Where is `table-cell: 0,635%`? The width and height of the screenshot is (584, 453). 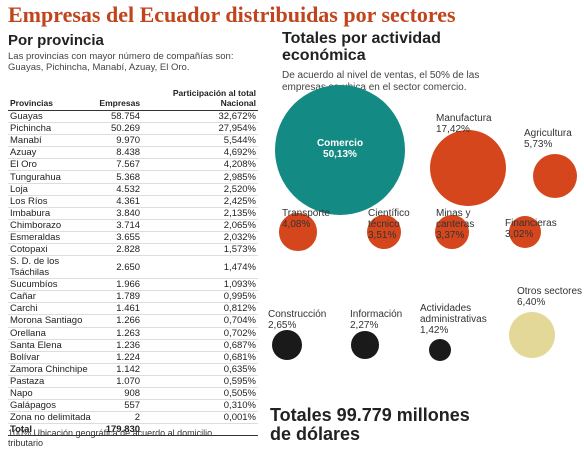 table-cell: 0,635% is located at coordinates (200, 369).